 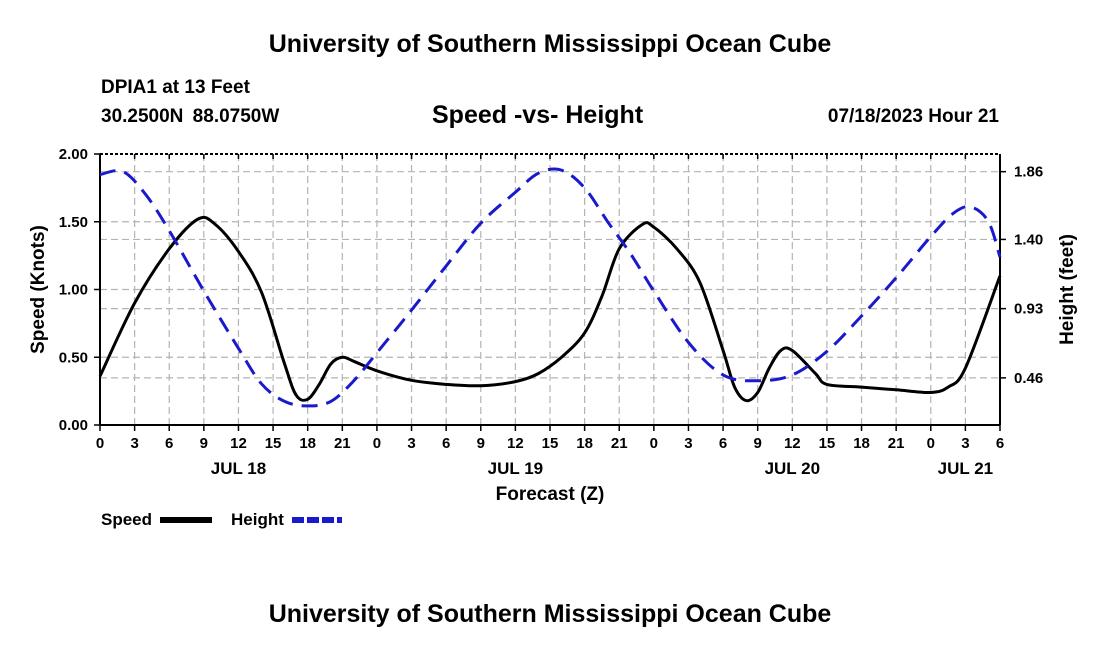 What do you see at coordinates (1028, 309) in the screenshot?
I see `y2-tick-label: 0.93` at bounding box center [1028, 309].